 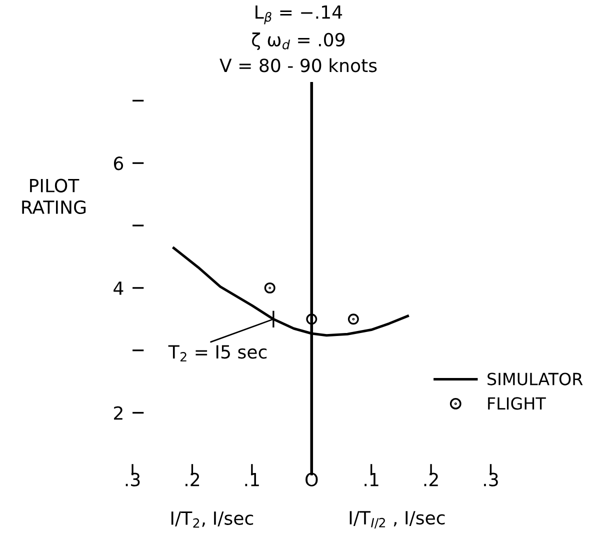 I want to click on chart-title: L$_{β}$ = −.14 ζ ω$_{d}$ = .09 V = 80 - 90 knots, so click(x=298, y=39).